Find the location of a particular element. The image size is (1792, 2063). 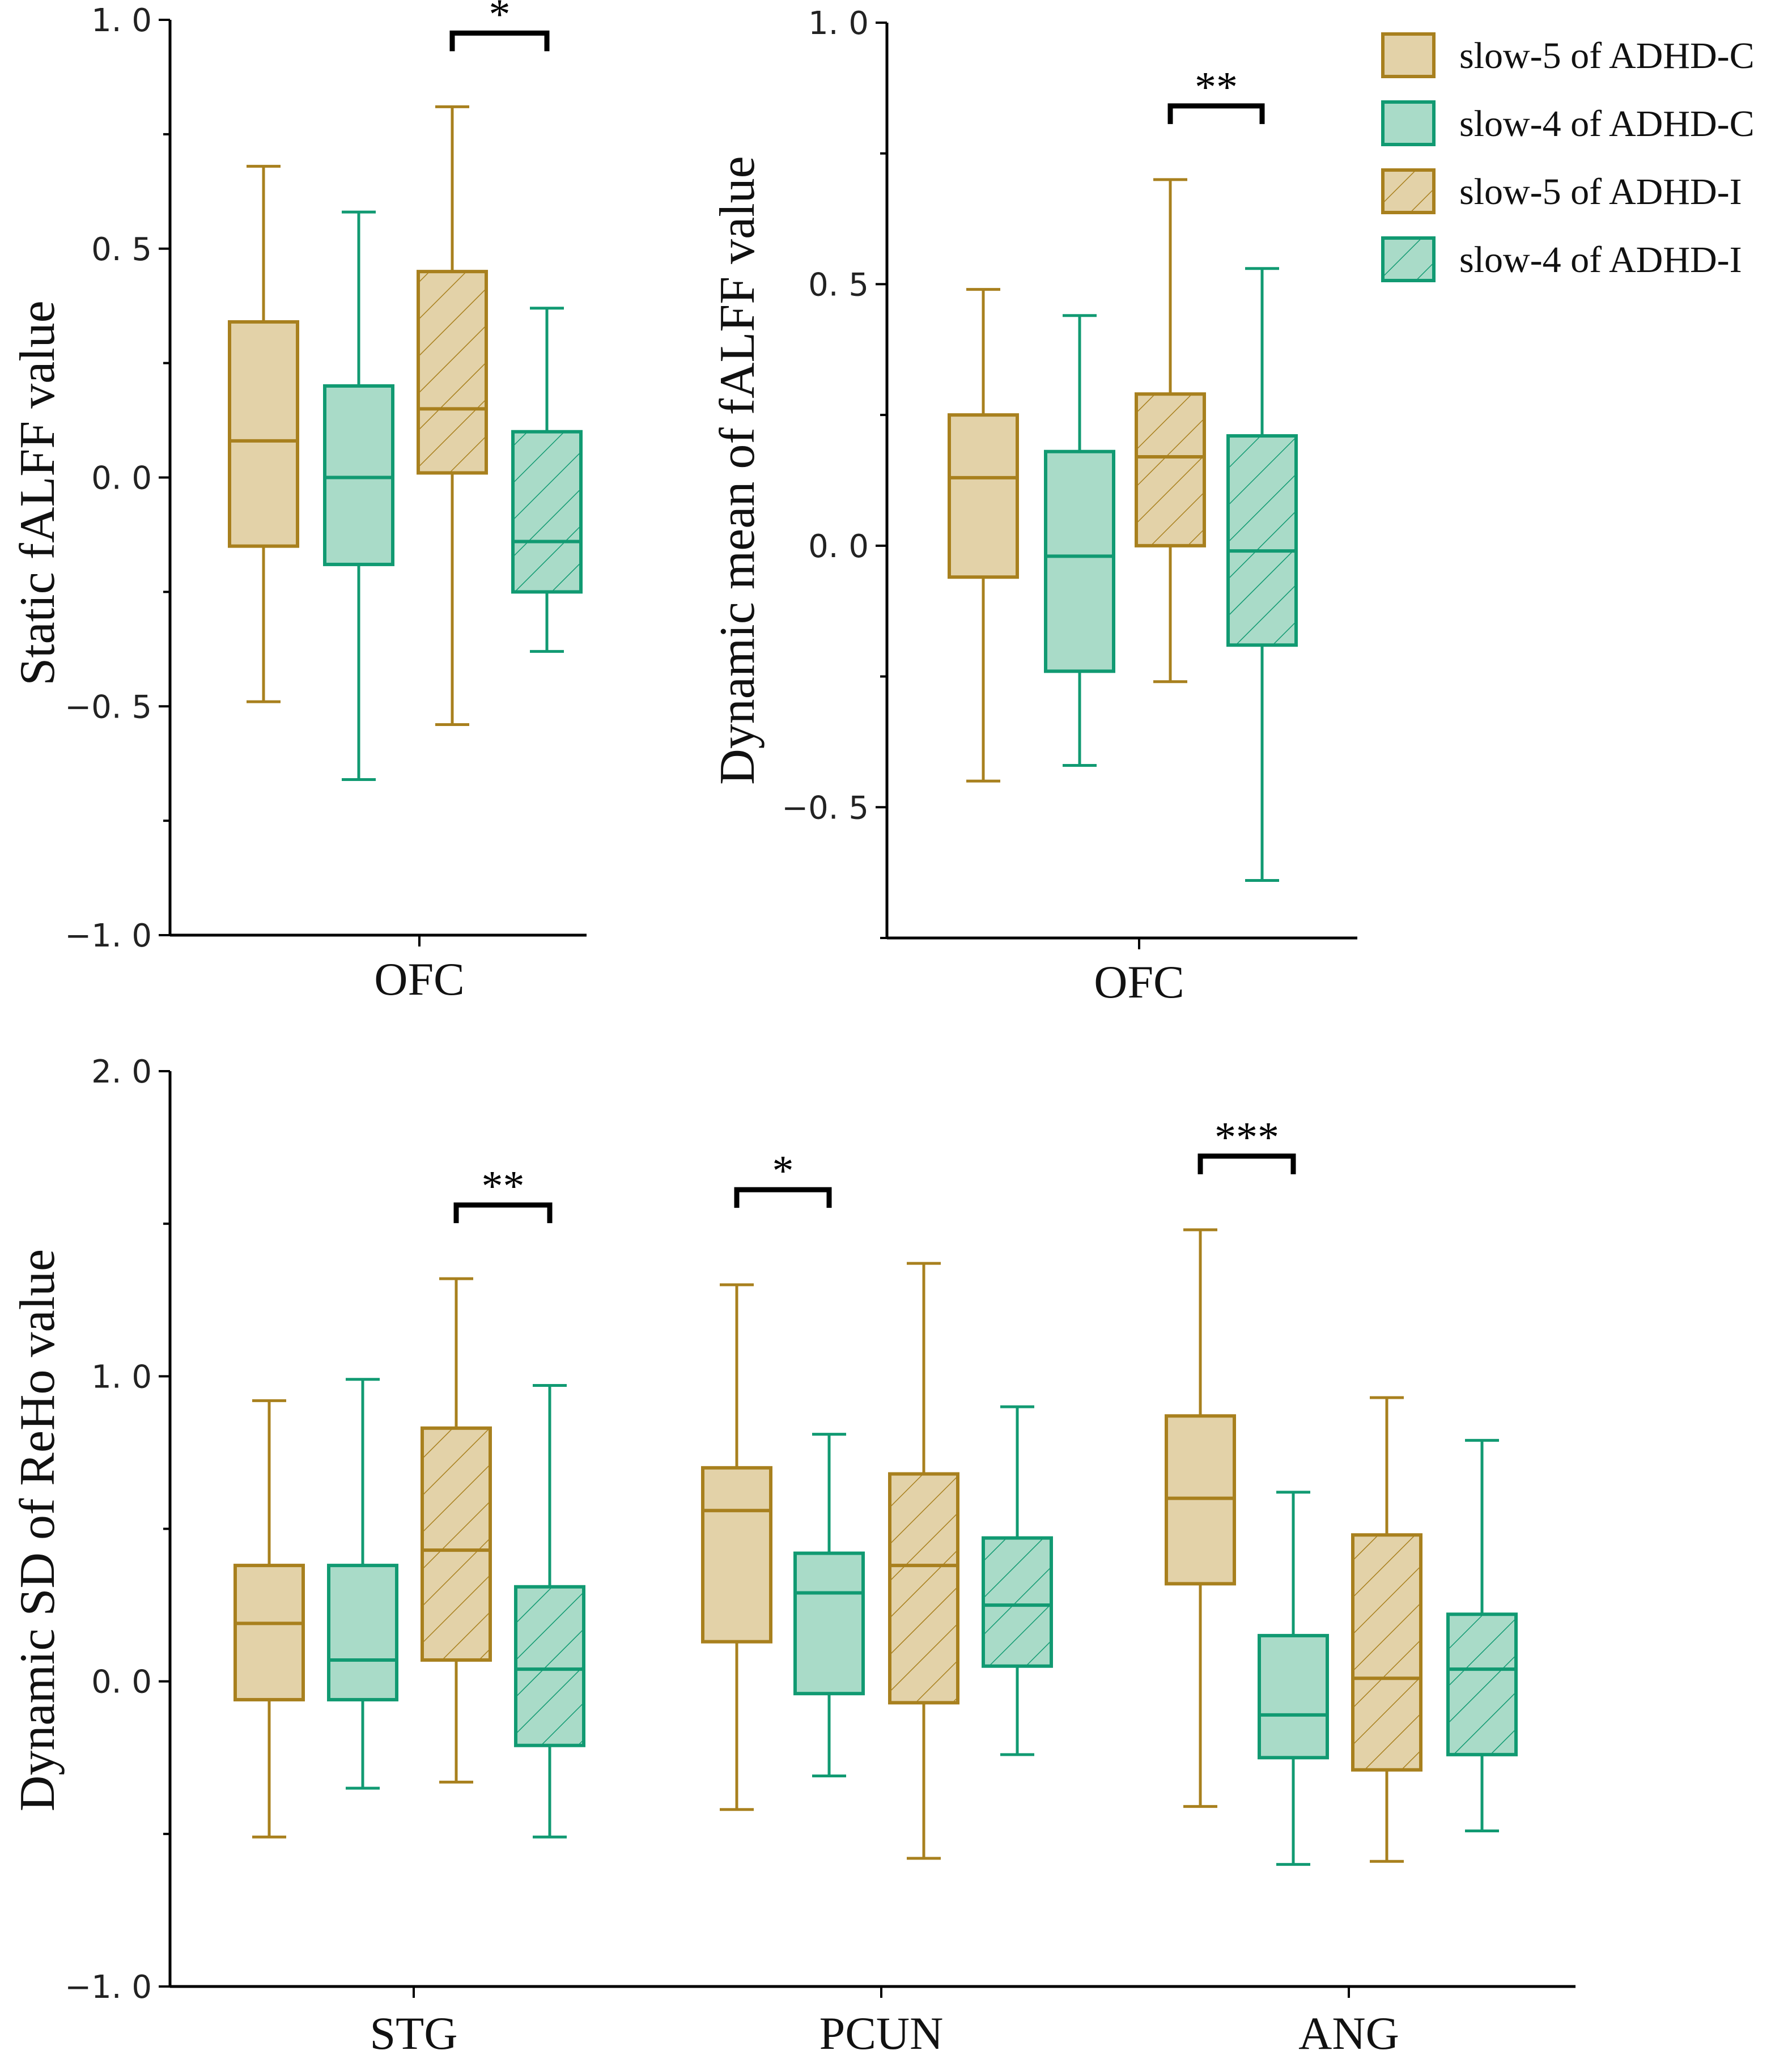

box-slow4-adhd-i-stg is located at coordinates (549, 1611).